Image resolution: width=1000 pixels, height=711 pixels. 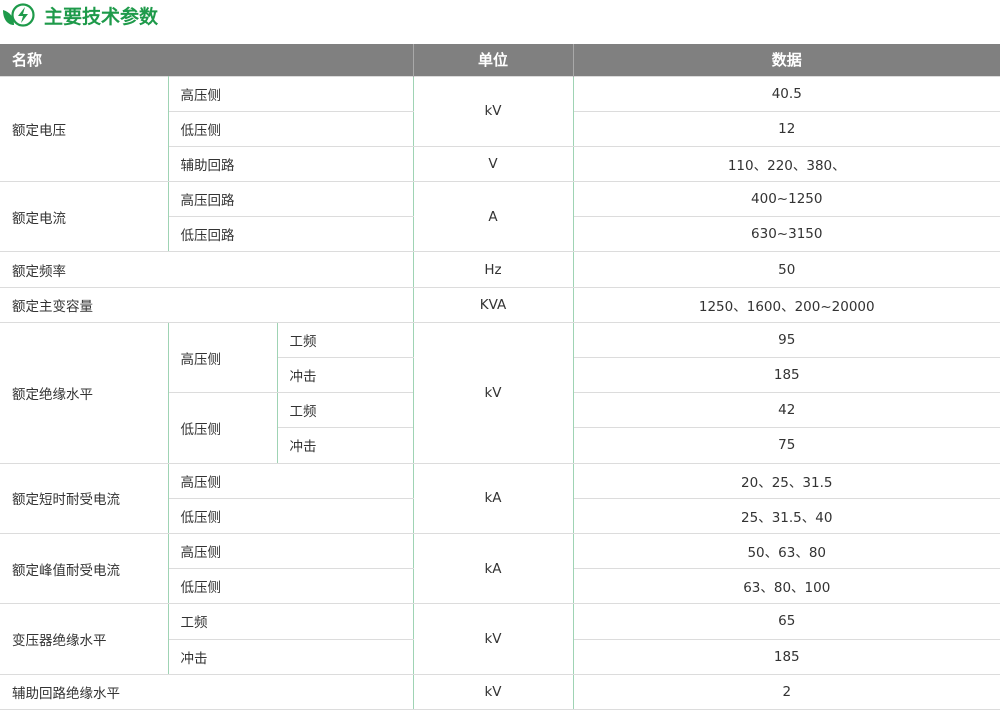 What do you see at coordinates (291, 164) in the screenshot?
I see `table-cell: 辅助回路` at bounding box center [291, 164].